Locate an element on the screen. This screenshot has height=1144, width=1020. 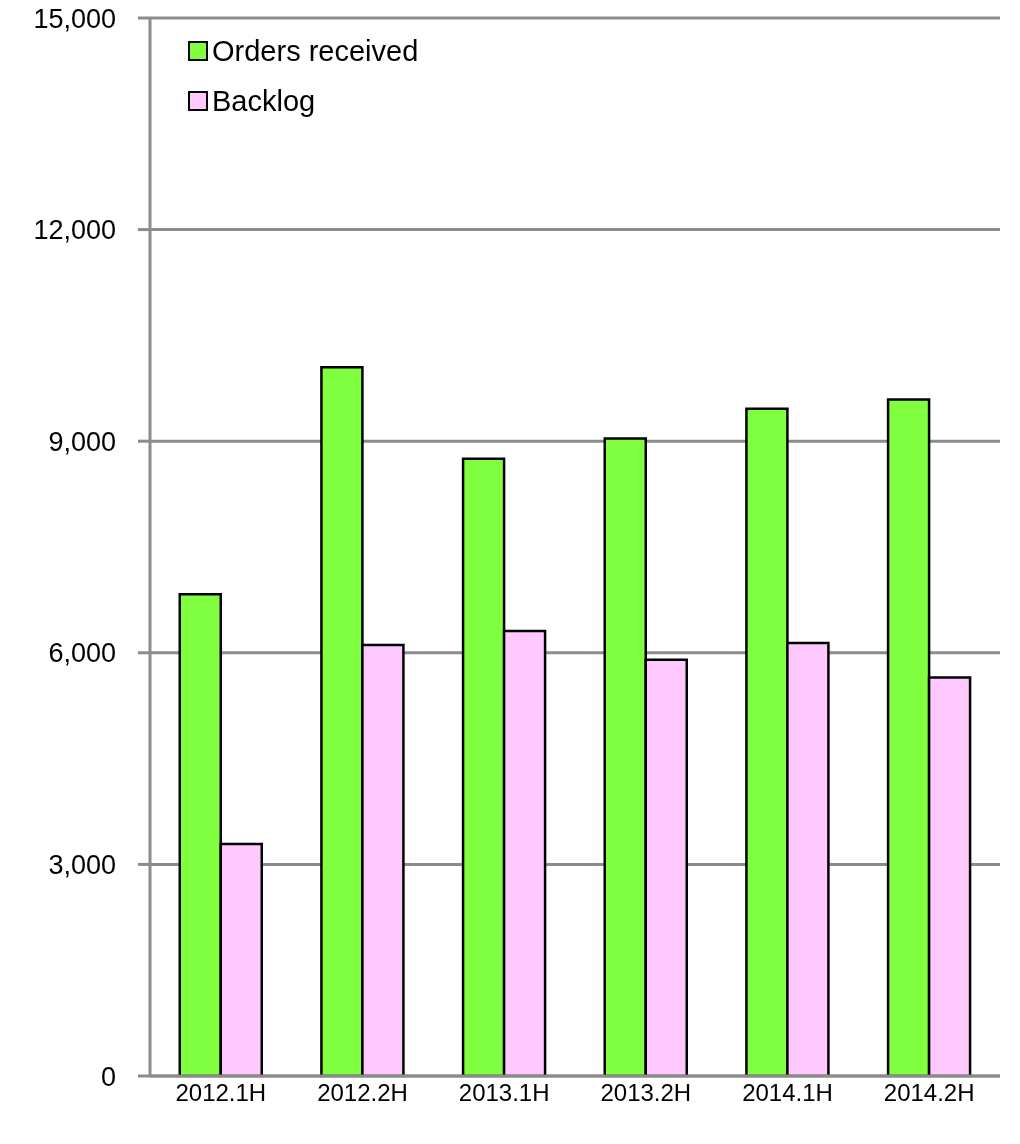
legend-label: Backlog is located at coordinates (264, 101).